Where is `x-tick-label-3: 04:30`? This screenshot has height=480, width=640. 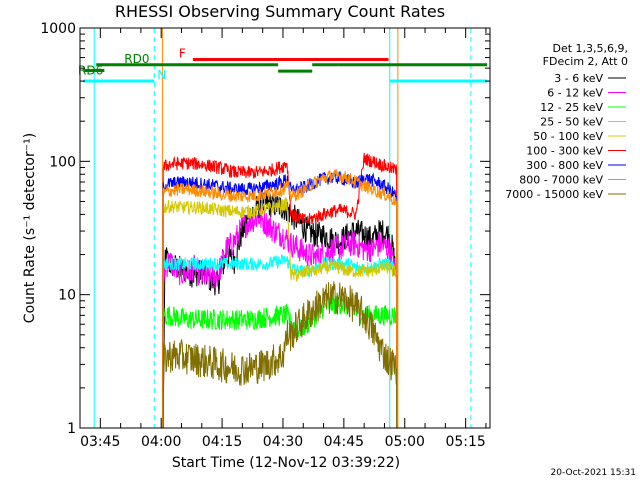 x-tick-label-3: 04:30 is located at coordinates (283, 442).